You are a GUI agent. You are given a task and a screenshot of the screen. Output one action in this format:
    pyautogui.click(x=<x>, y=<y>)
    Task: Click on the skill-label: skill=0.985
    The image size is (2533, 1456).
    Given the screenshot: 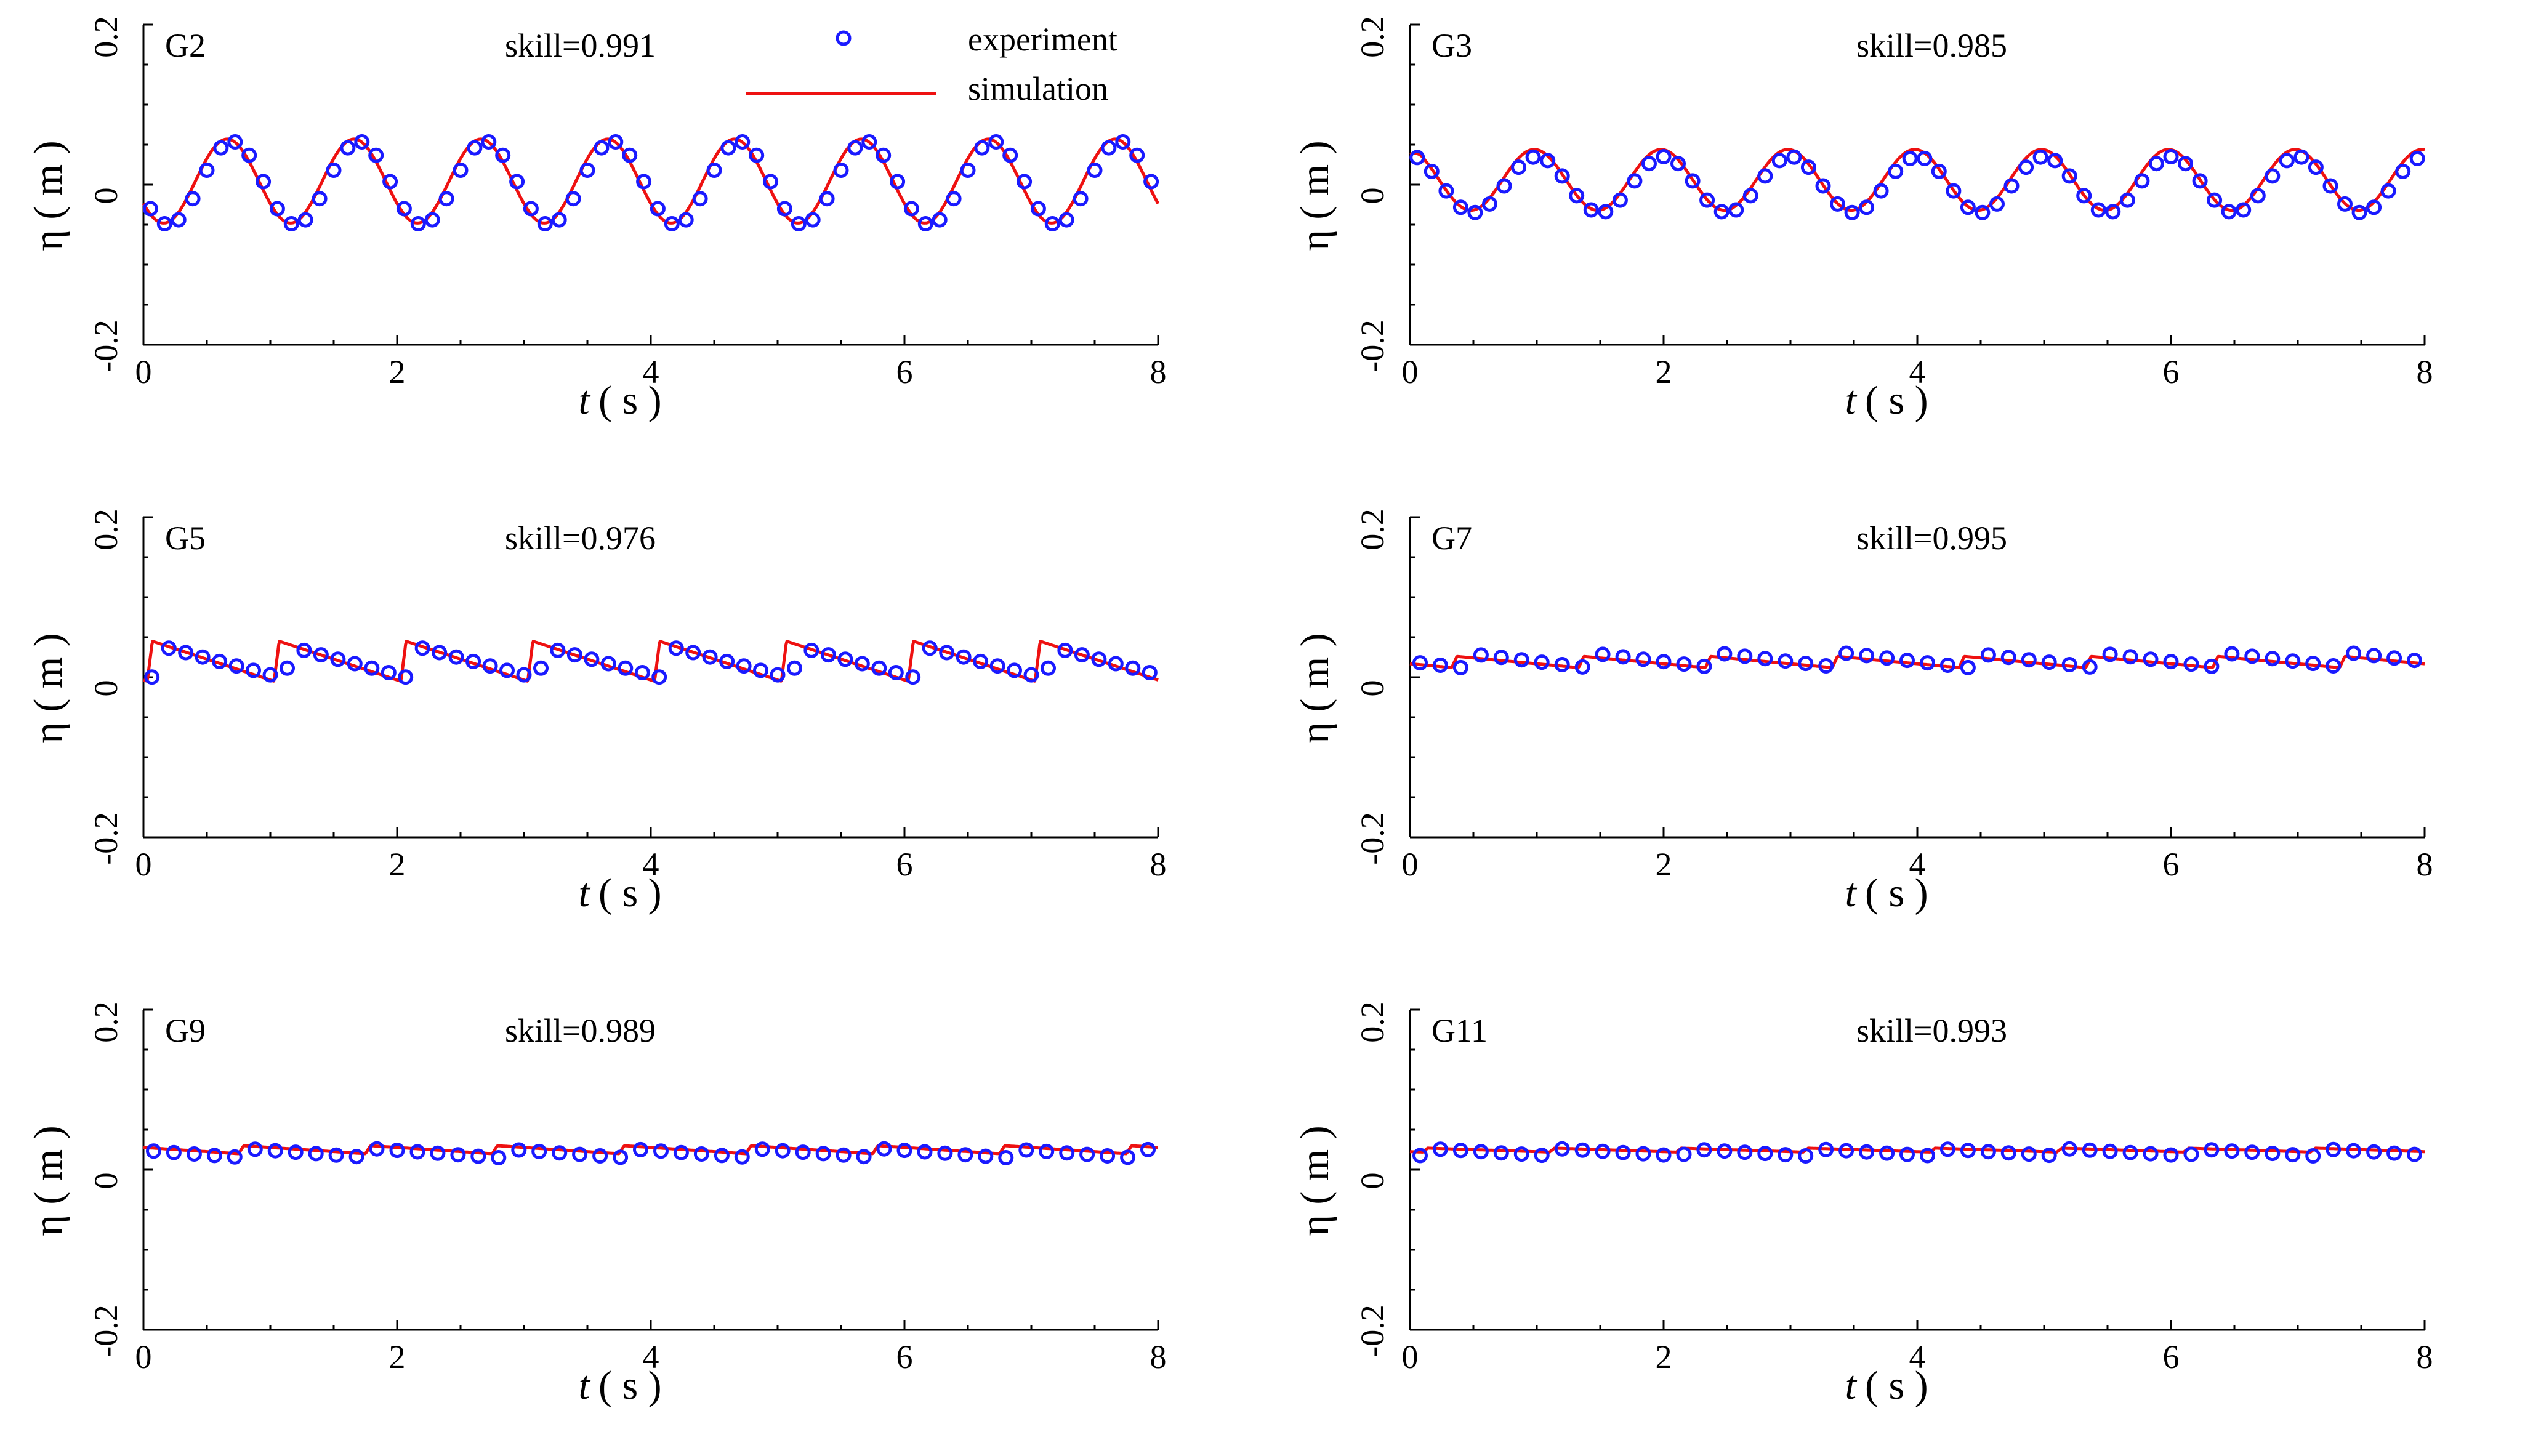 What is the action you would take?
    pyautogui.click(x=1931, y=45)
    